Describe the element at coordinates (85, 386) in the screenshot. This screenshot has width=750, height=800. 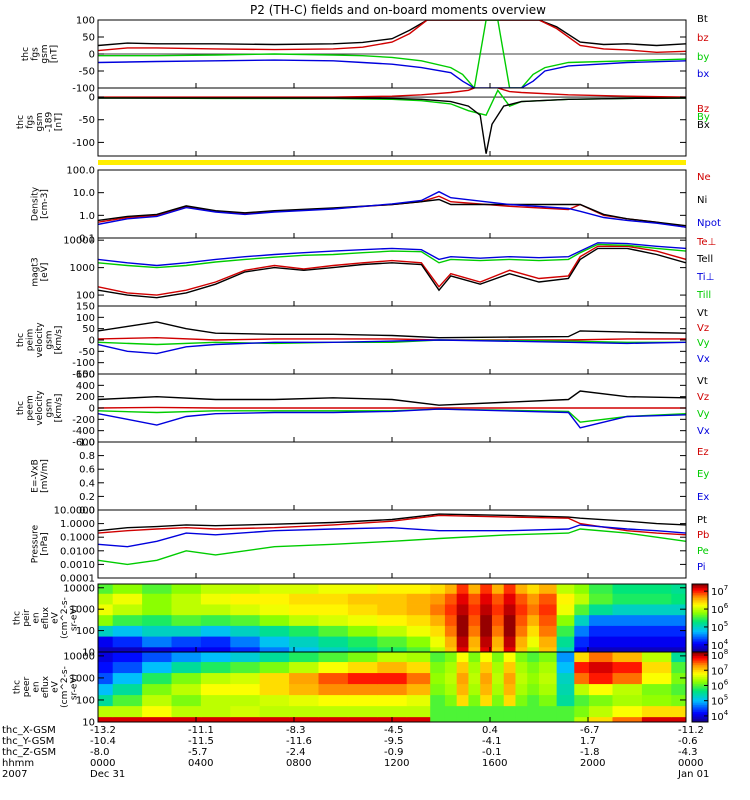
I see `ytick-label-5-5: 400` at that location.